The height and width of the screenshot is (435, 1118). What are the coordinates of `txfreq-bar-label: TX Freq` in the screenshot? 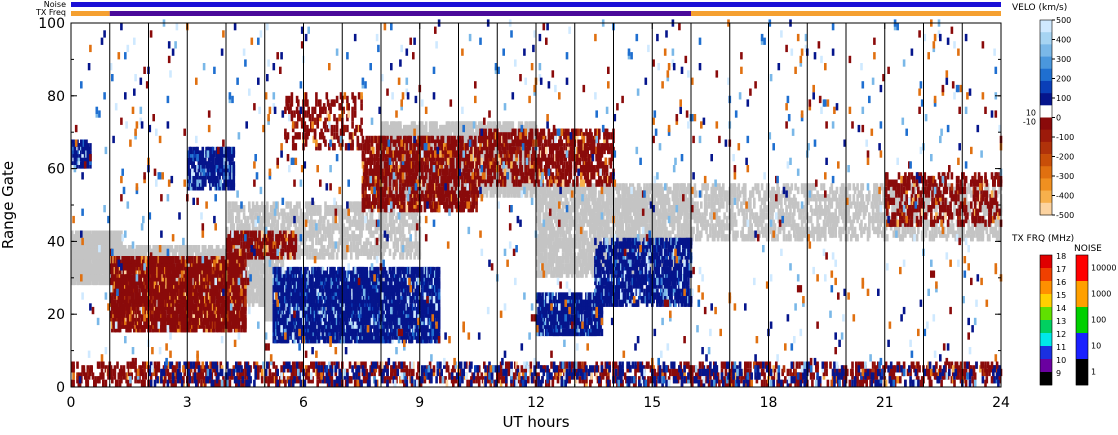 It's located at (50, 12).